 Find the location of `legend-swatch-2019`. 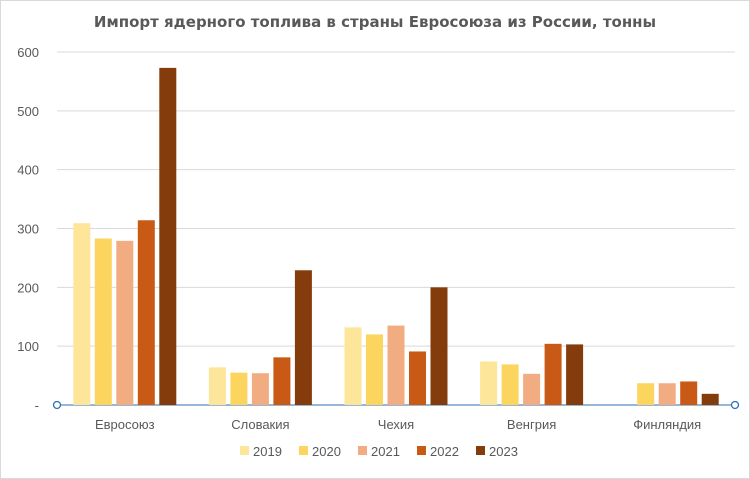

legend-swatch-2019 is located at coordinates (244, 450).